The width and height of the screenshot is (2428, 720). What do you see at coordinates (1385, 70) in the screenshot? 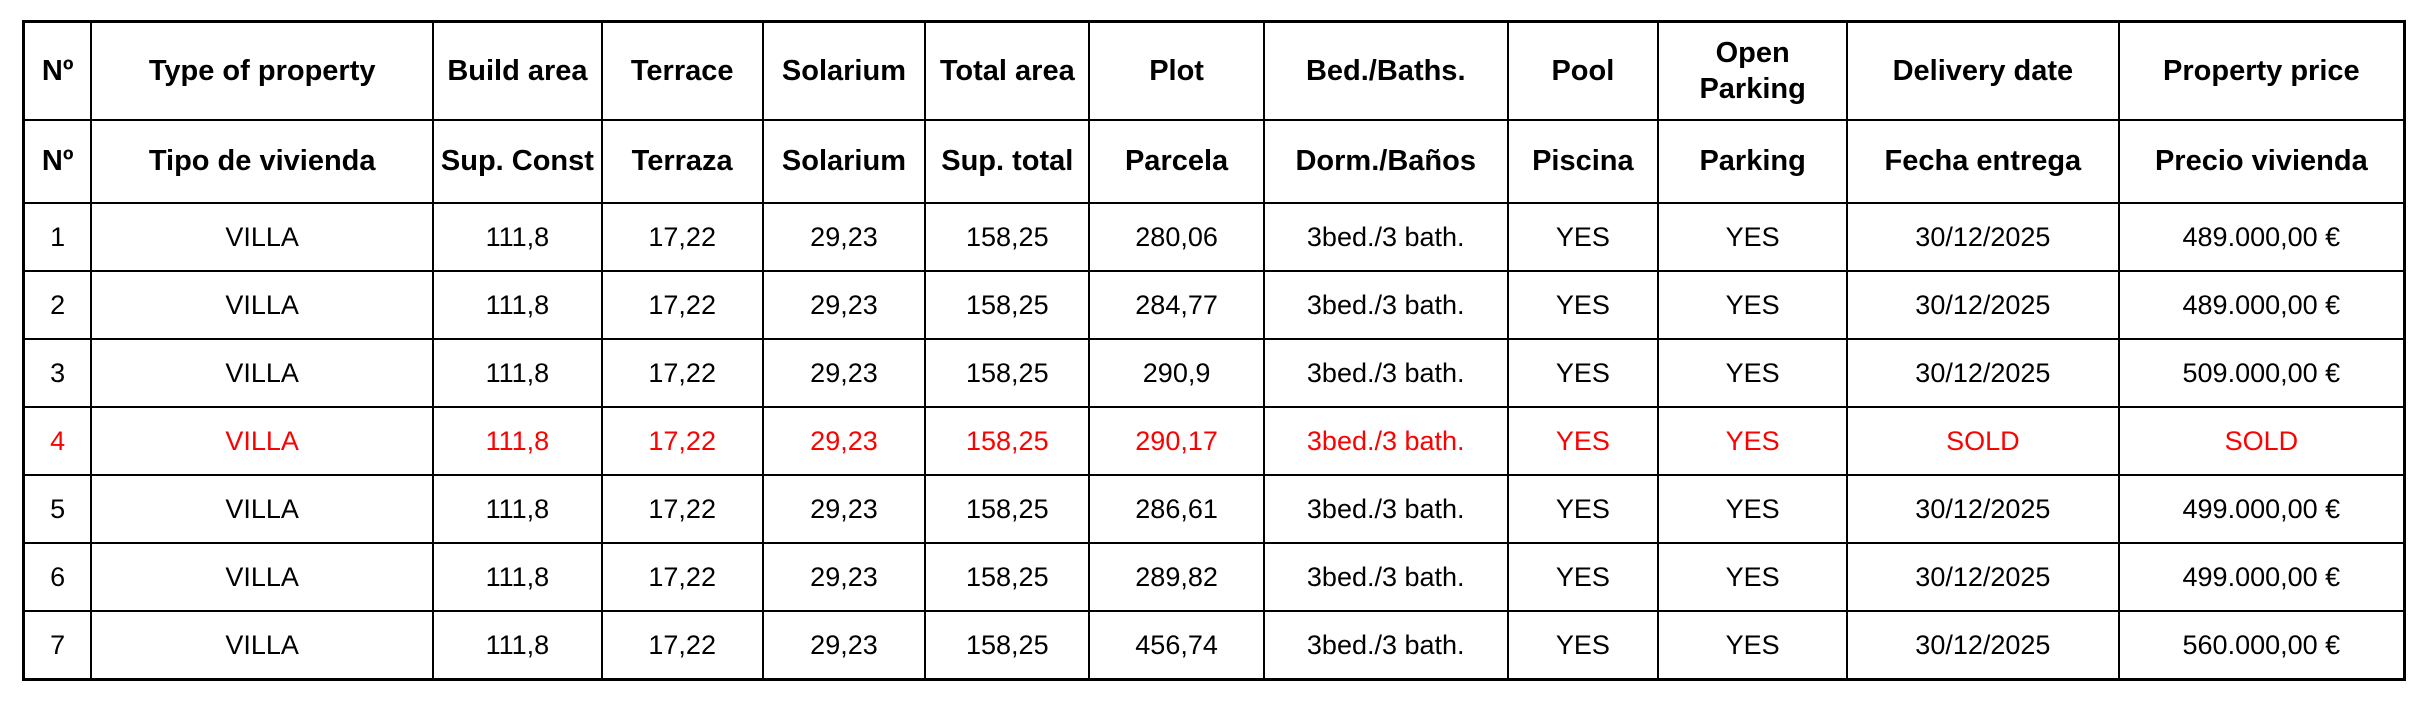
I see `header-cell-en-beds: Bed./Baths.` at bounding box center [1385, 70].